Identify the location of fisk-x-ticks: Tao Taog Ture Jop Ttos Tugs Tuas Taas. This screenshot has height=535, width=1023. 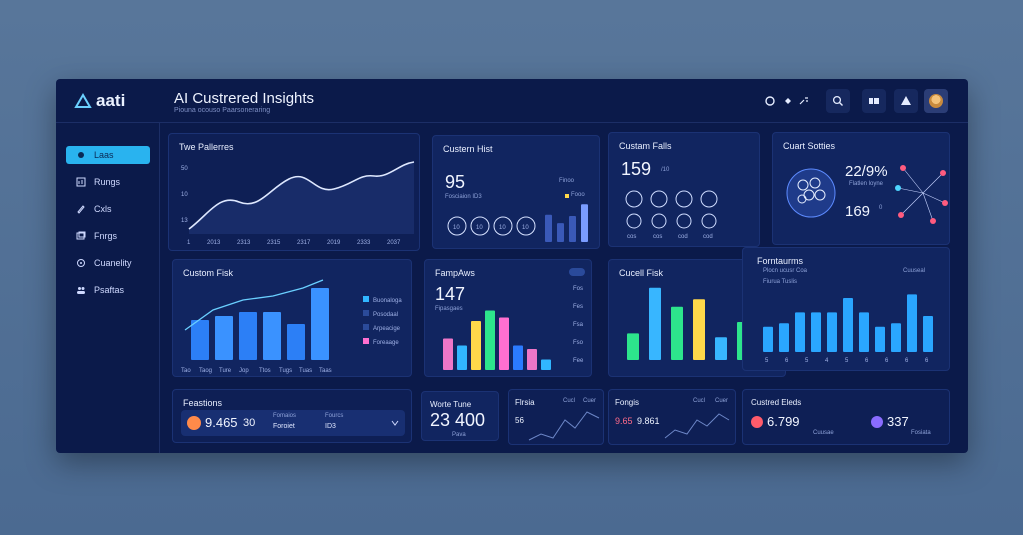
(256, 371).